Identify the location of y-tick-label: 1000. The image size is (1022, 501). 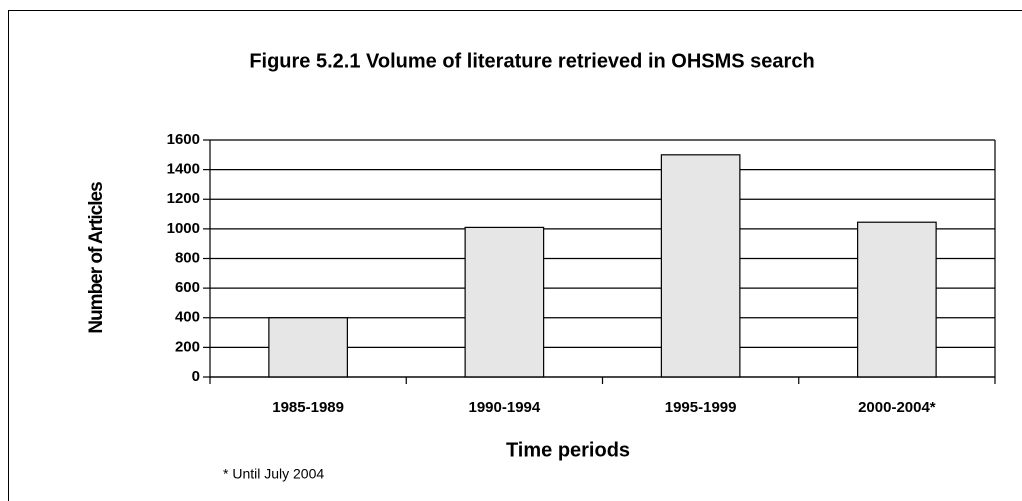
(183, 228).